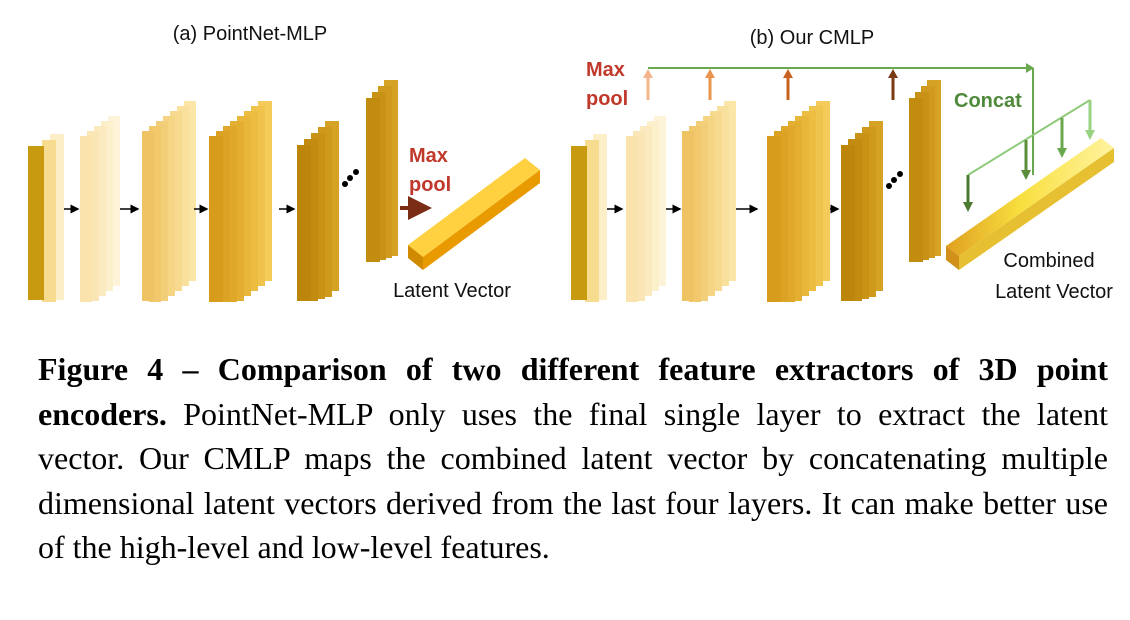 This screenshot has height=620, width=1130. Describe the element at coordinates (1048, 261) in the screenshot. I see `panel-b-latent-label-1: Combined` at that location.